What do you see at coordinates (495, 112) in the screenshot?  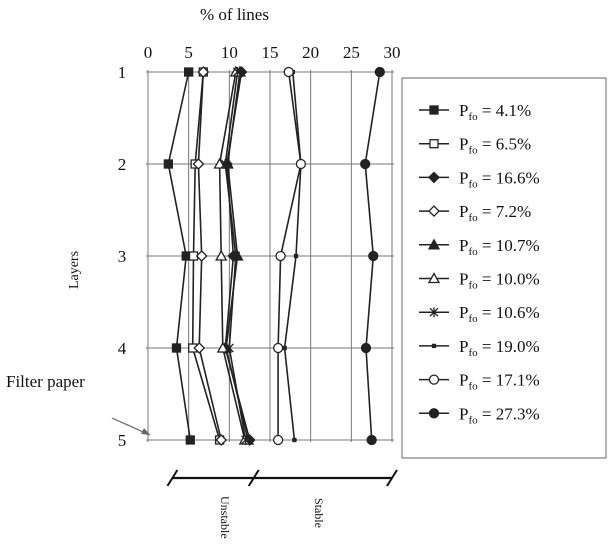 I see `legend-label: Pfo = 4.1%` at bounding box center [495, 112].